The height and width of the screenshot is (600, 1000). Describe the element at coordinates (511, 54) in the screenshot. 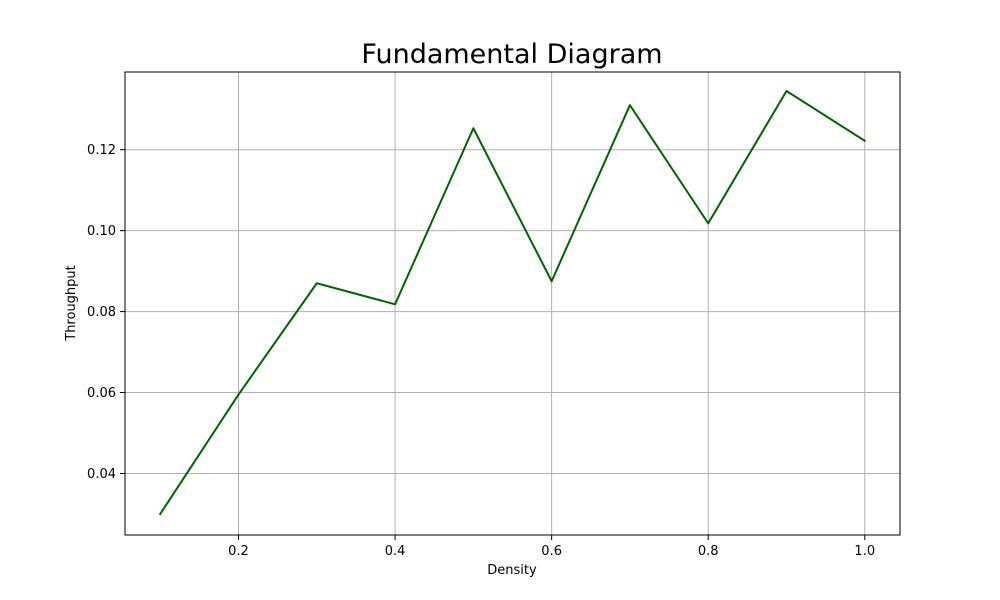

I see `chart-title: Fundamental Diagram` at that location.